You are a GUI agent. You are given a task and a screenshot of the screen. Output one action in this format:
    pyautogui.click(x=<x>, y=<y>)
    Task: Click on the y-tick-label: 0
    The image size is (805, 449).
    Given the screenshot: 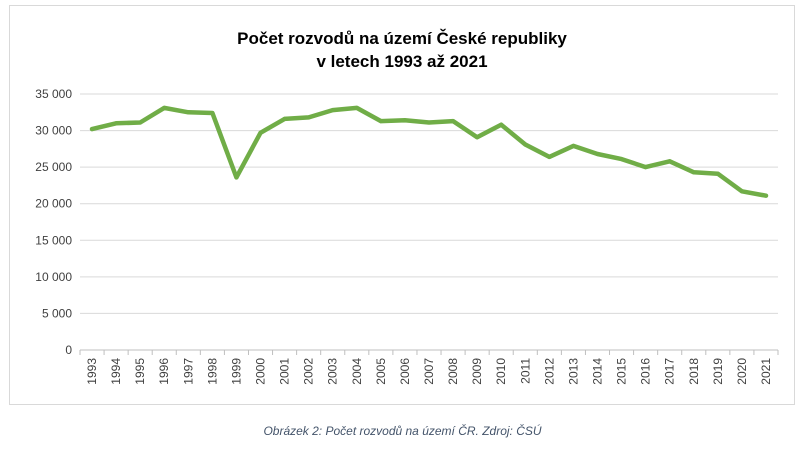 What is the action you would take?
    pyautogui.click(x=68, y=350)
    